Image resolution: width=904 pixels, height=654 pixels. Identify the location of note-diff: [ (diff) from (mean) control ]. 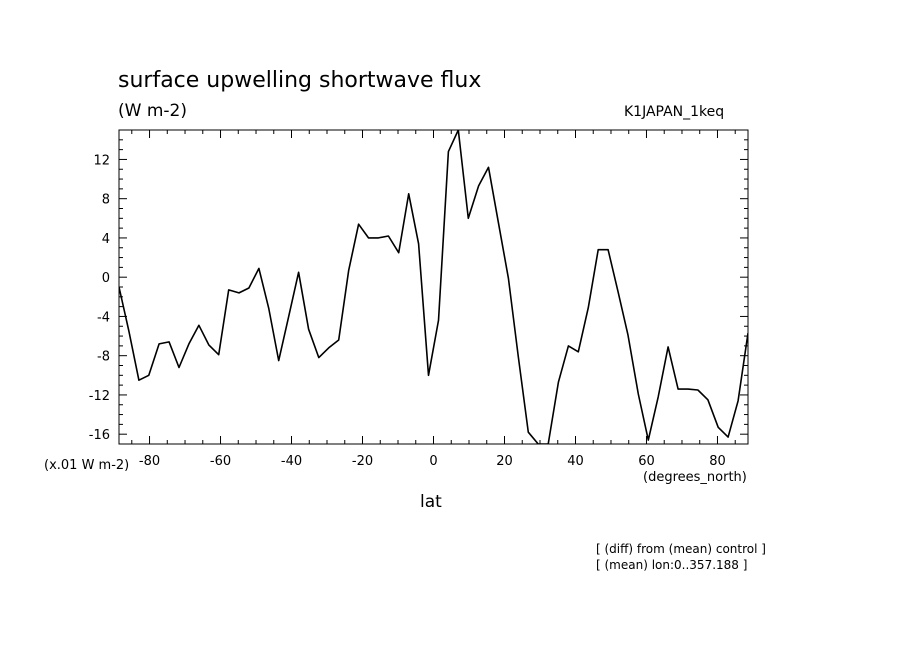
(681, 549).